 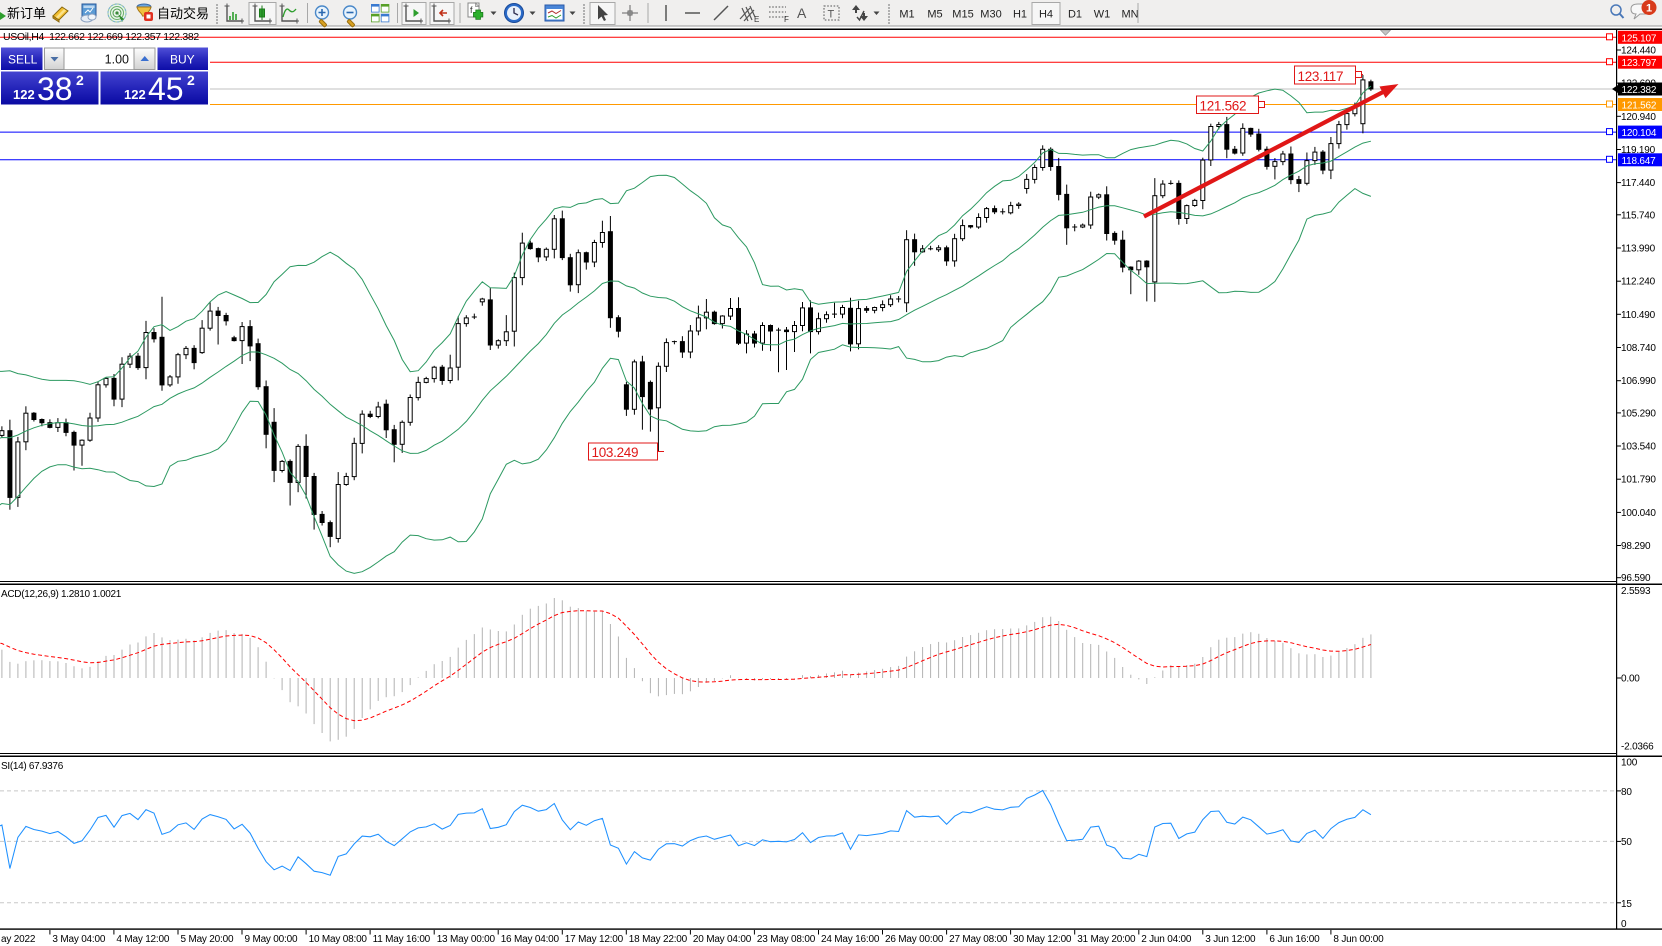 I want to click on svg-text: H4, so click(x=1046, y=15).